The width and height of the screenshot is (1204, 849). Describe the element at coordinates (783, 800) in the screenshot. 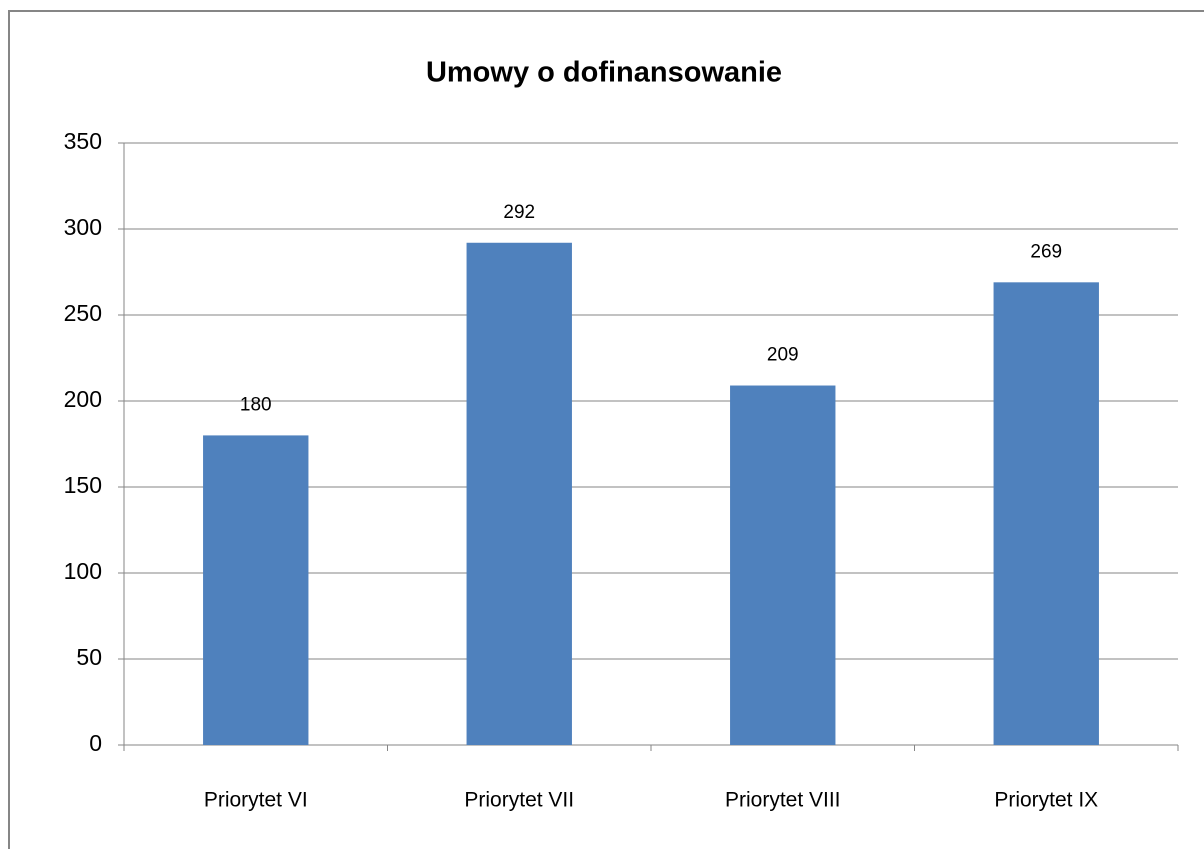

I see `x-tick-label: Priorytet VIII` at that location.